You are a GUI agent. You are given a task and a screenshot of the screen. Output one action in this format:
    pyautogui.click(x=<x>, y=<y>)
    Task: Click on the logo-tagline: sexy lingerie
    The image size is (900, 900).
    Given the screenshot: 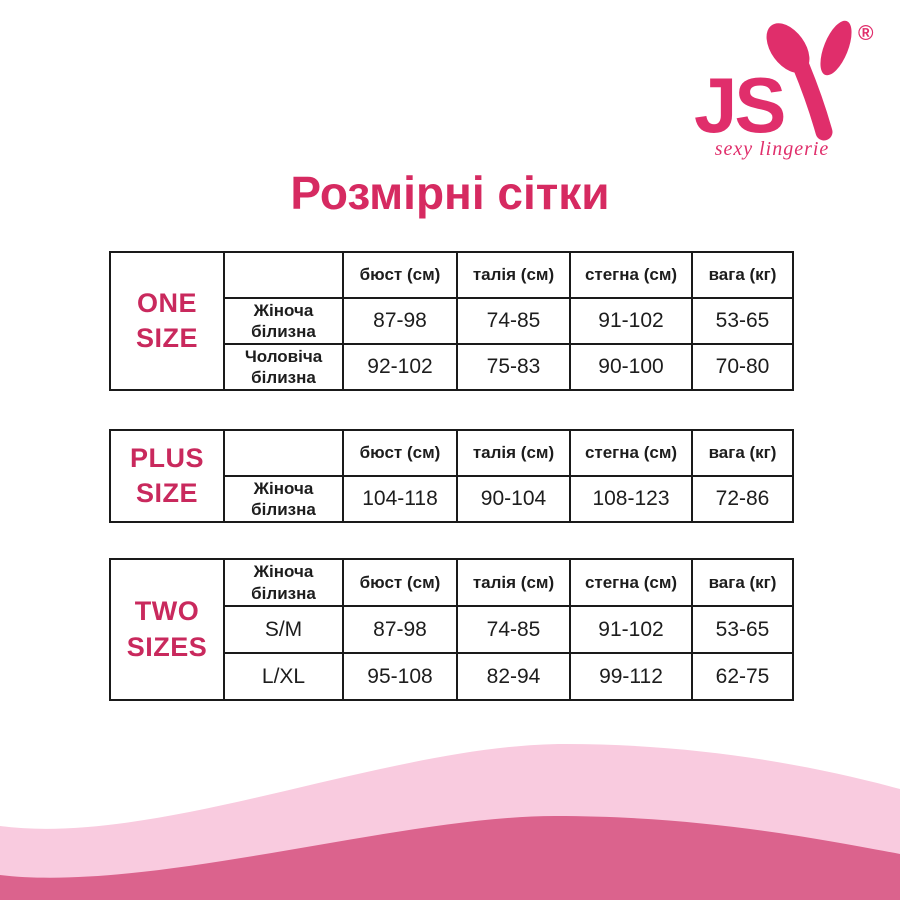 What is the action you would take?
    pyautogui.click(x=772, y=149)
    